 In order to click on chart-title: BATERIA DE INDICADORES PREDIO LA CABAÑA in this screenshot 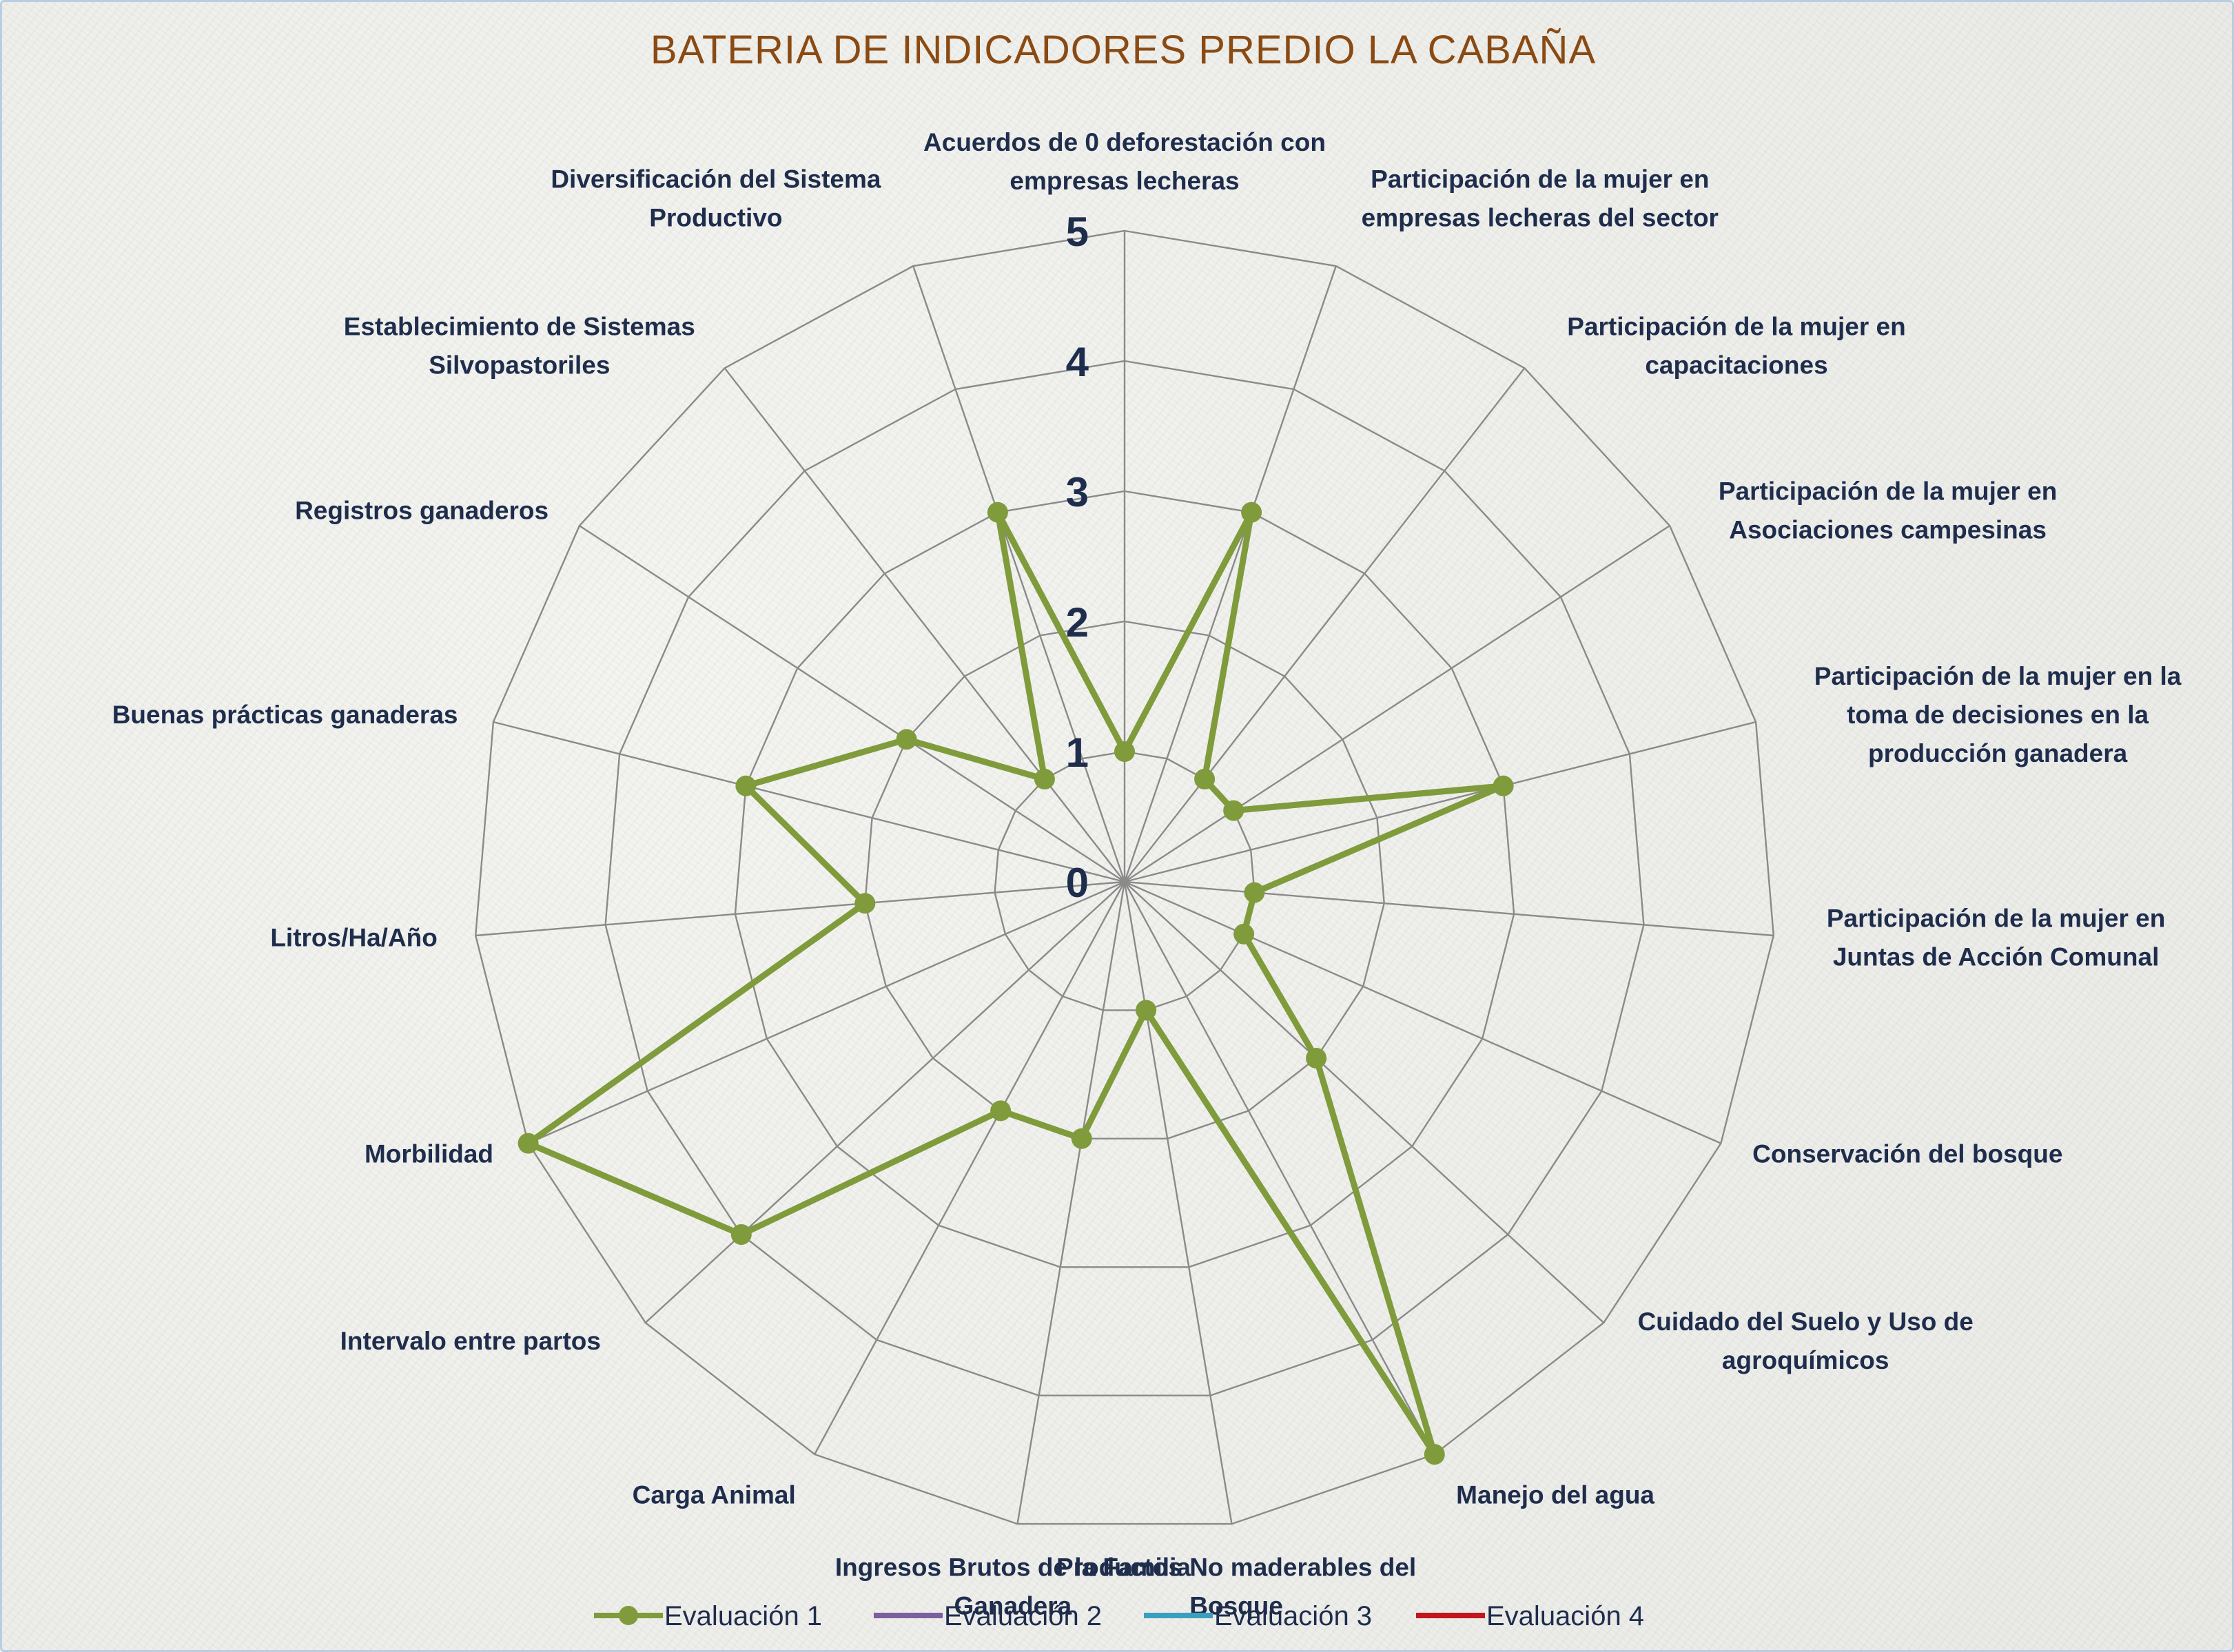, I will do `click(1123, 50)`.